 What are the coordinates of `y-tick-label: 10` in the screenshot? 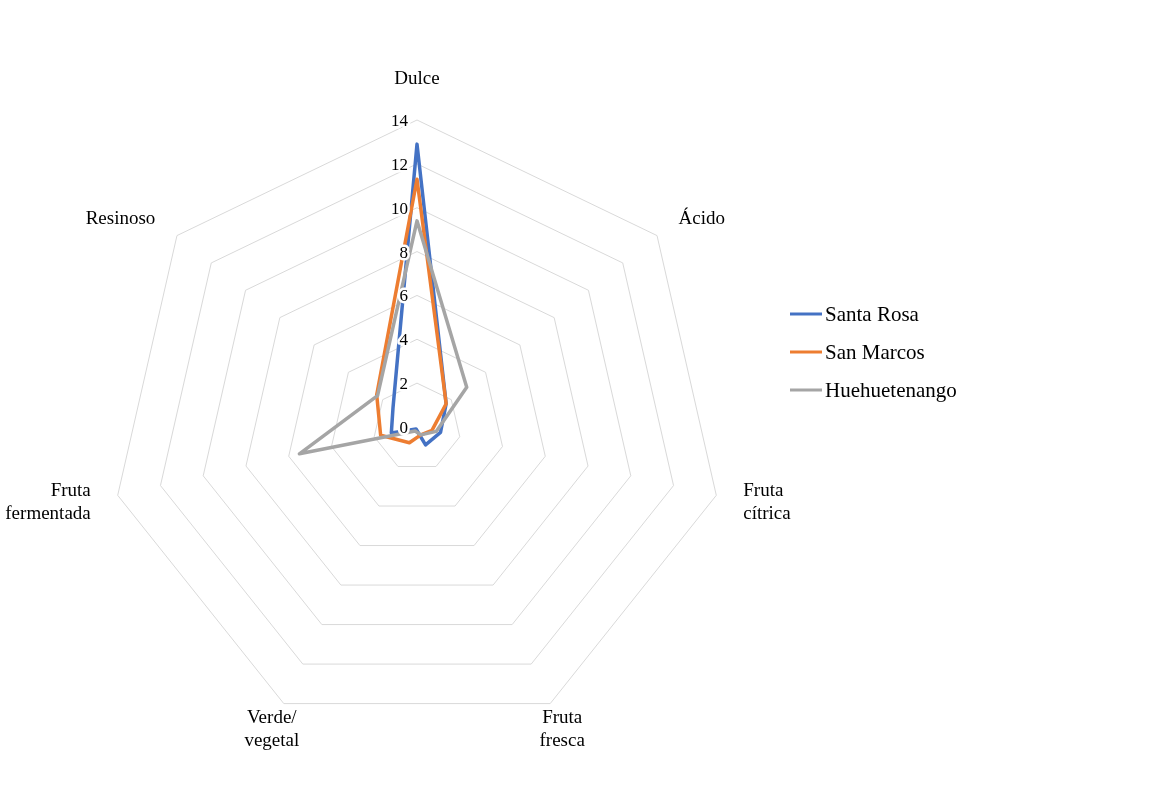 It's located at (399, 208).